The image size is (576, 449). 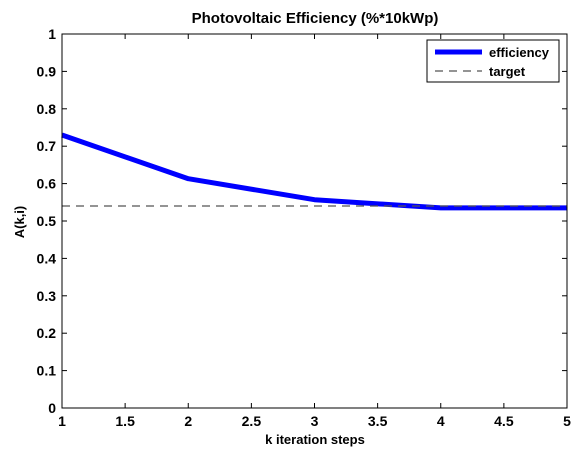 I want to click on x-tick-label: 2, so click(x=188, y=421).